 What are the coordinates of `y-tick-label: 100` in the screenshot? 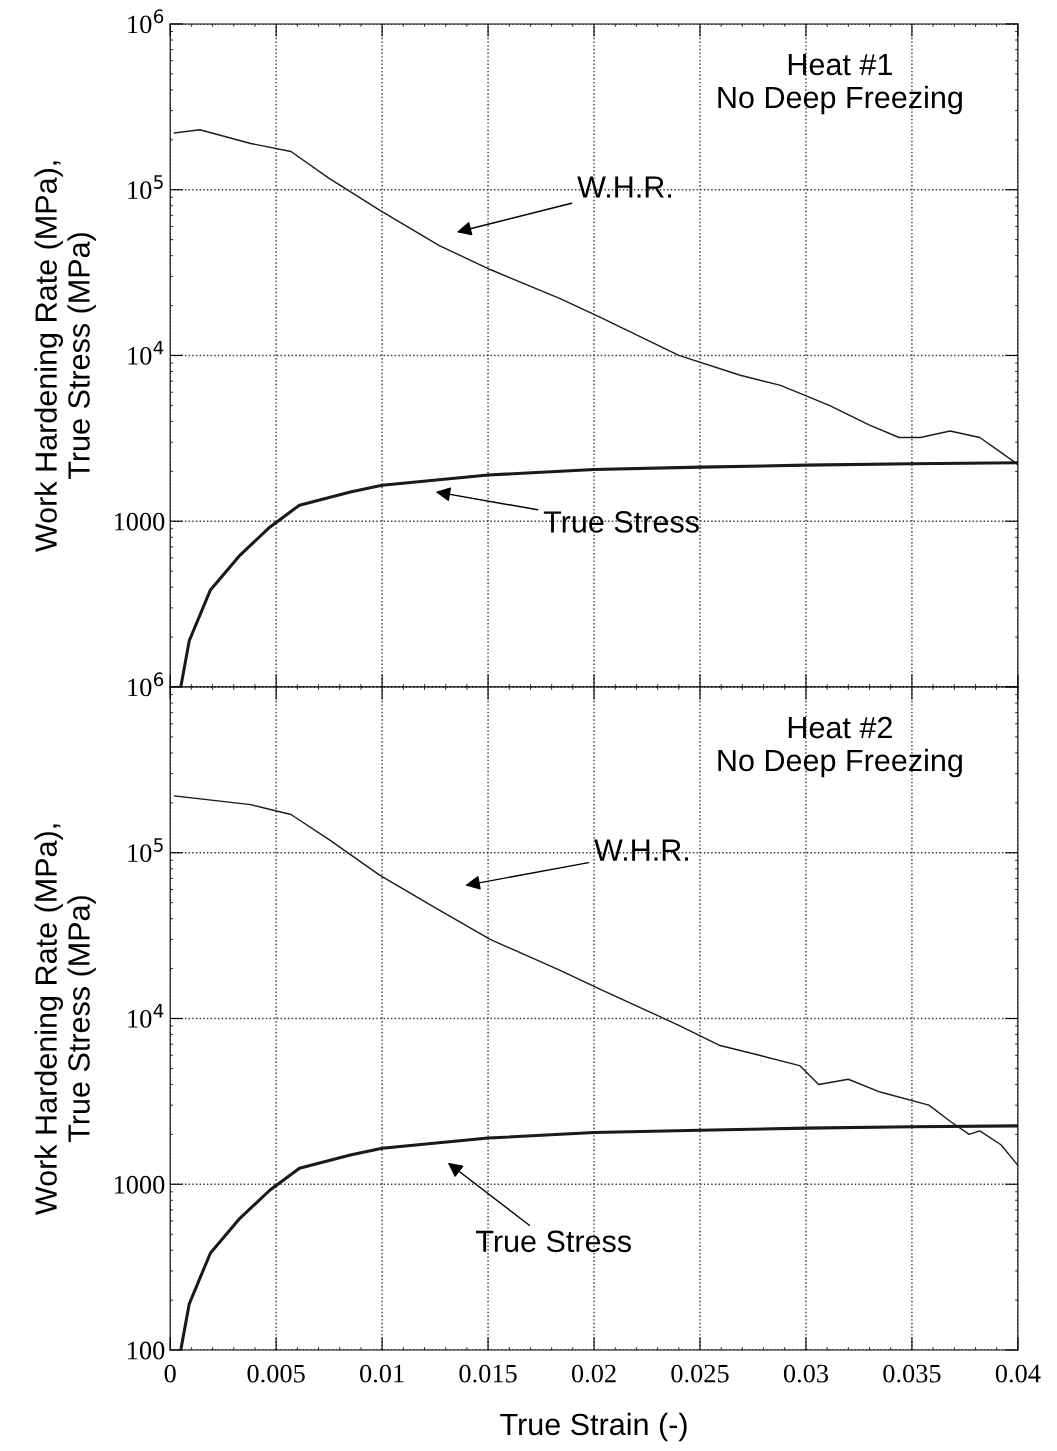 It's located at (146, 1350).